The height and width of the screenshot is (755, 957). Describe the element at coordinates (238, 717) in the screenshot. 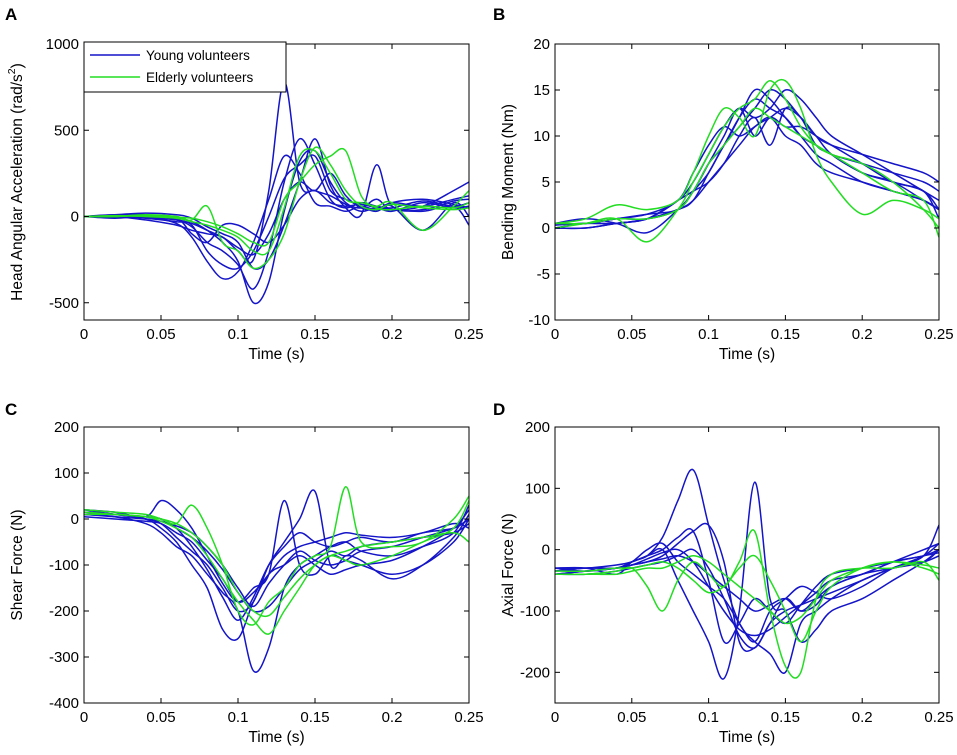

I see `panel-c-x-tick-label: 0.1` at that location.